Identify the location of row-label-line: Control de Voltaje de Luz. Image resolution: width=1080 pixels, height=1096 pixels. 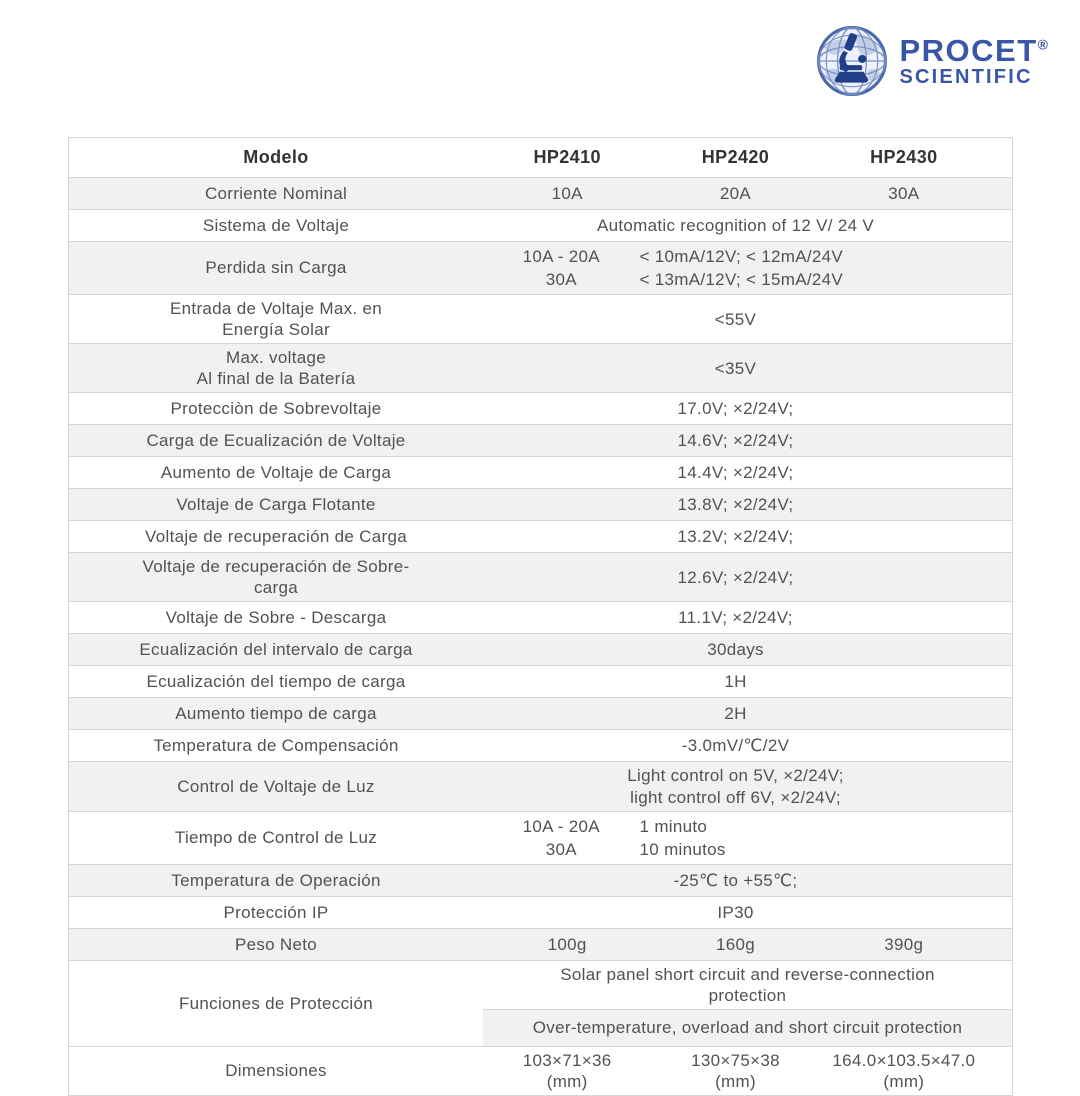
(276, 786).